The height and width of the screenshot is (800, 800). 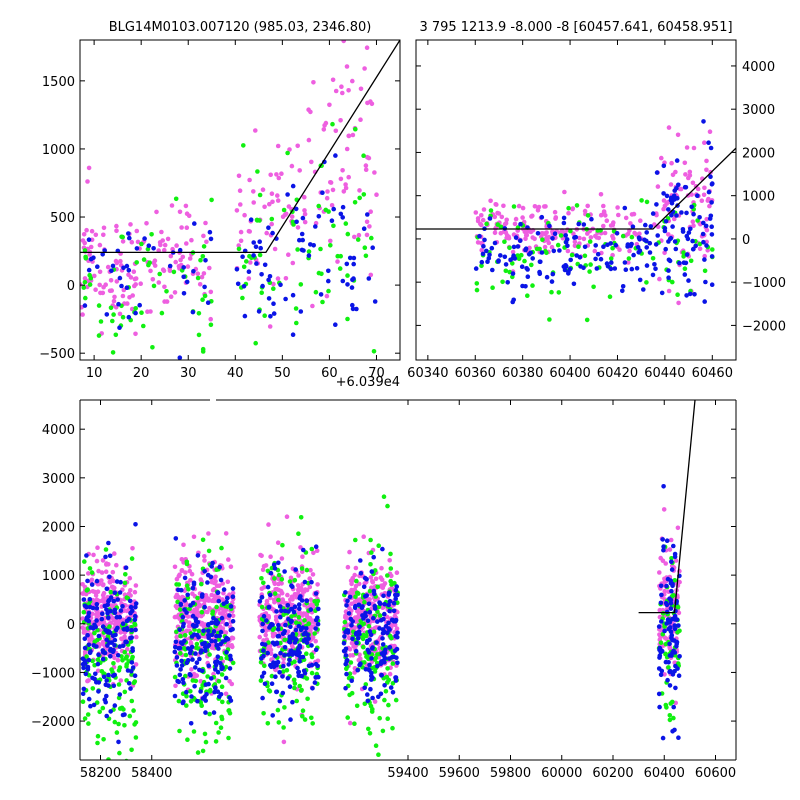 What do you see at coordinates (594, 260) in the screenshot?
I see `top-right-series-green` at bounding box center [594, 260].